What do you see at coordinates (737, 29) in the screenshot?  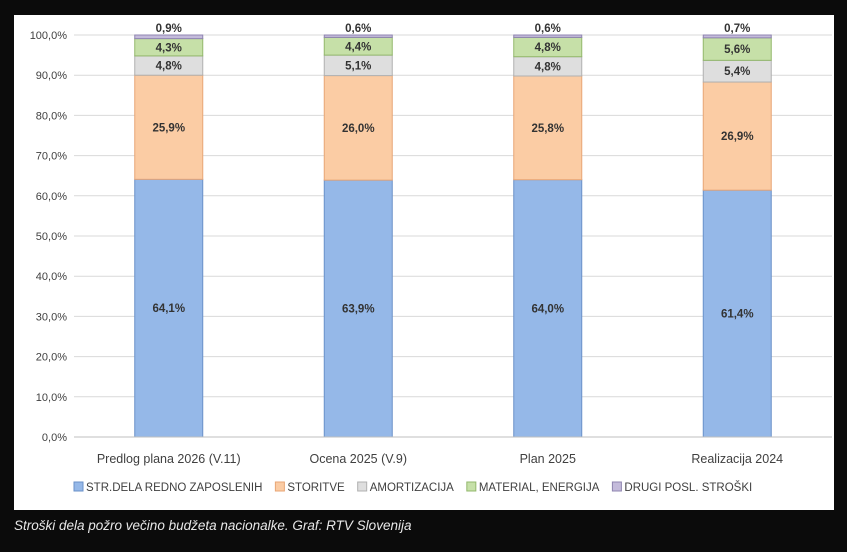 I see `data-label: 0,7%` at bounding box center [737, 29].